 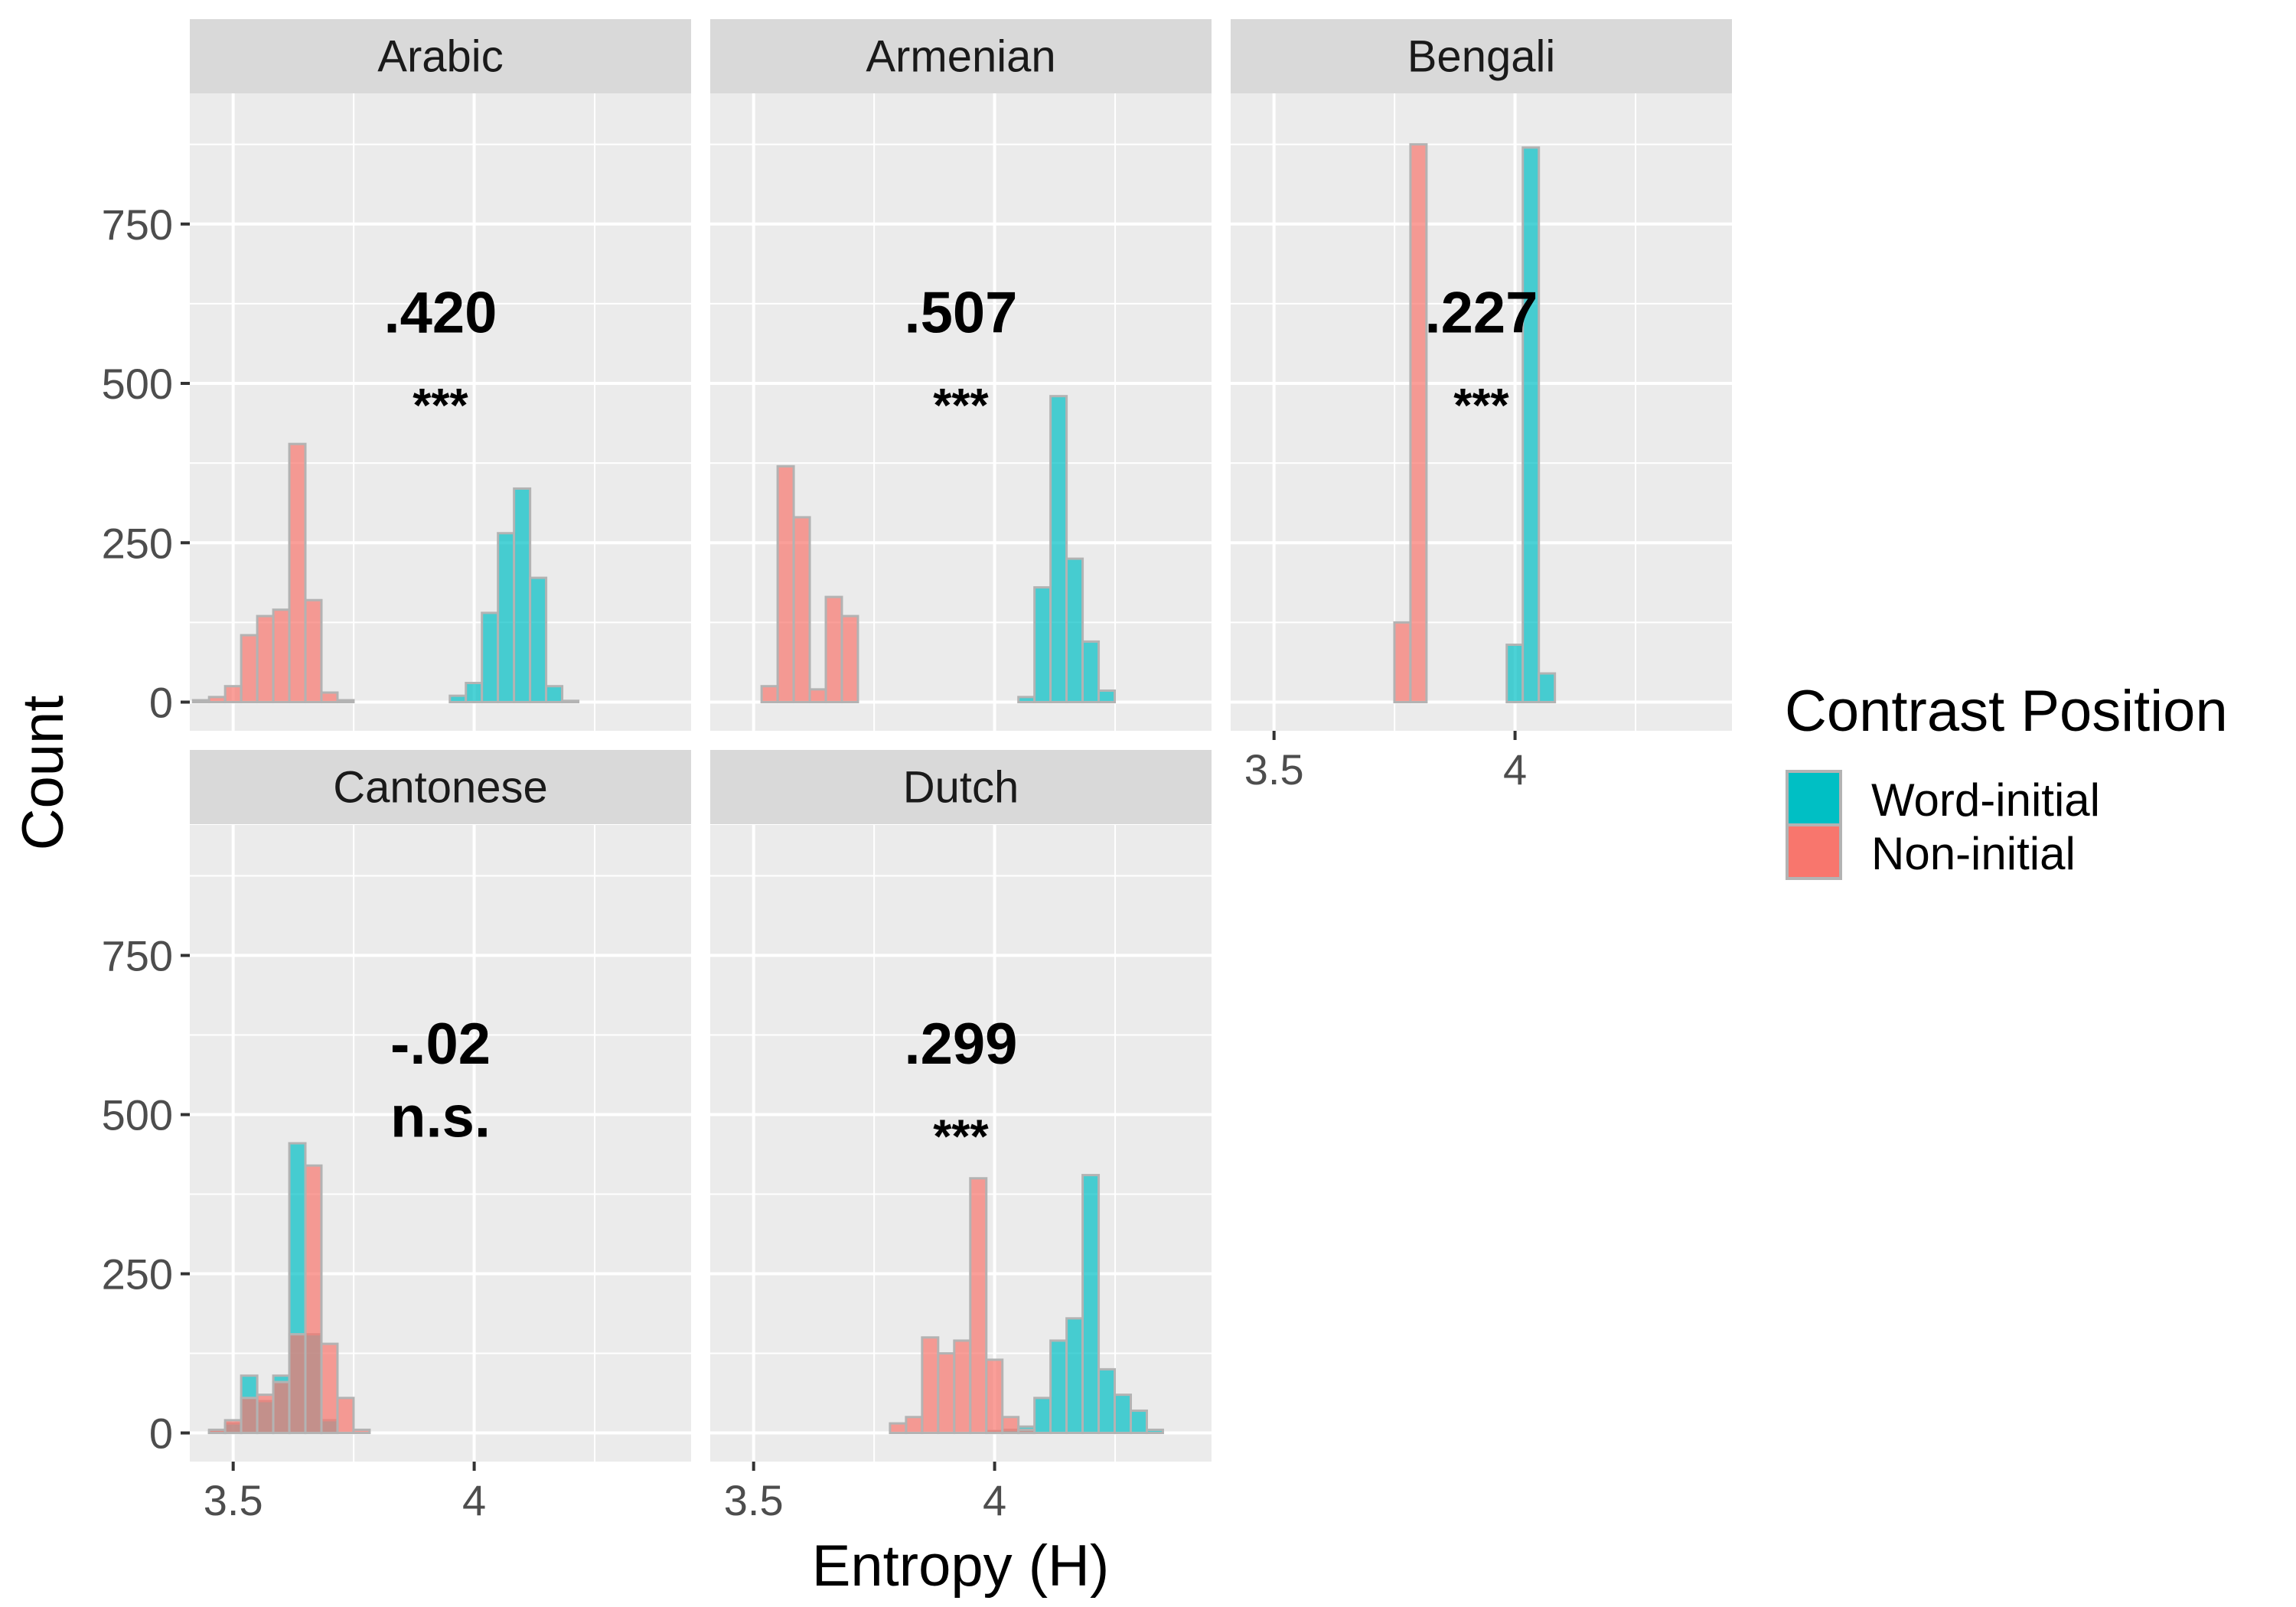 What do you see at coordinates (43, 773) in the screenshot?
I see `y-axis-title: Count` at bounding box center [43, 773].